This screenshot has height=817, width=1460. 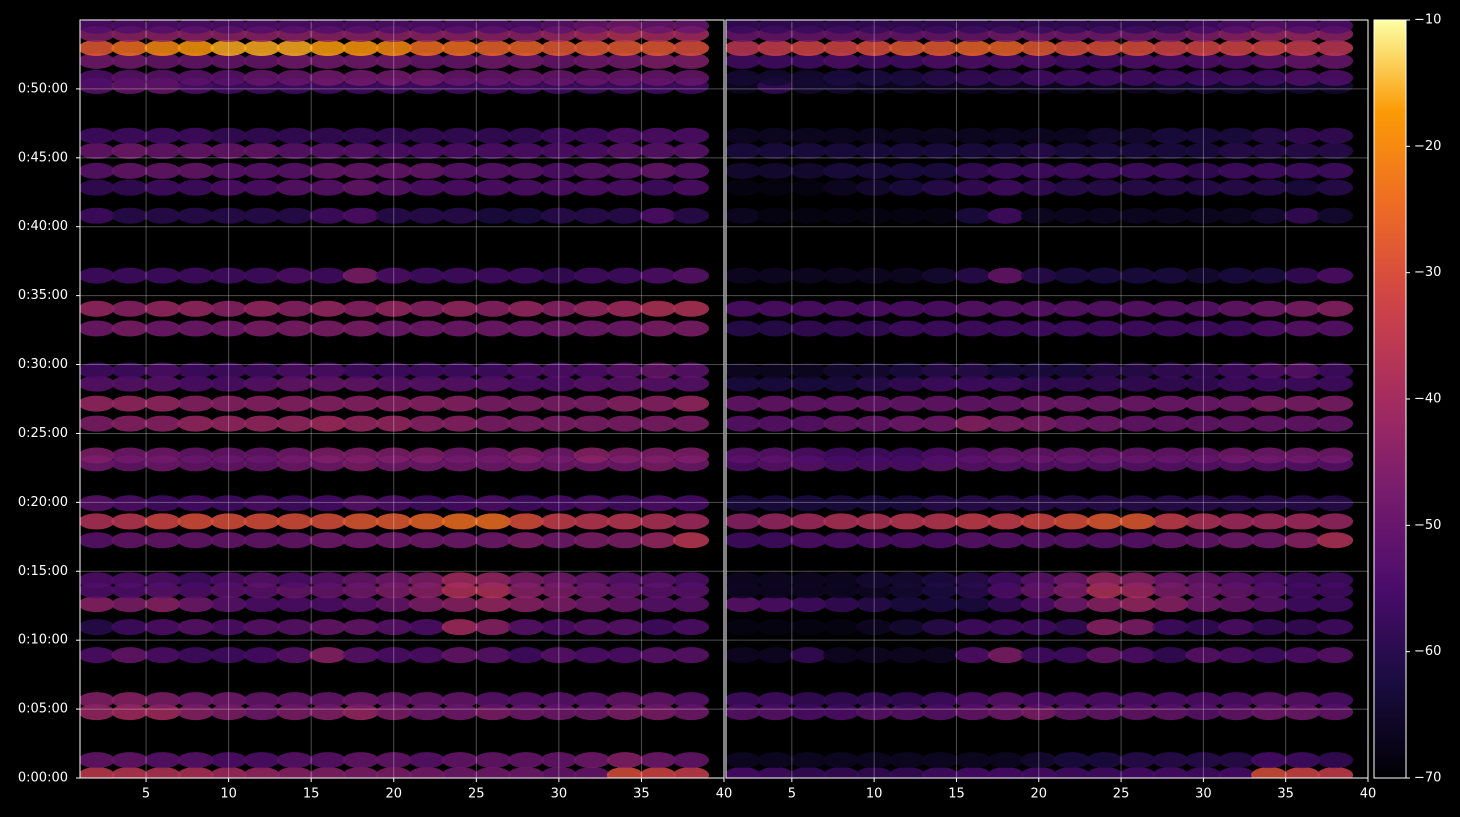 What do you see at coordinates (874, 794) in the screenshot?
I see `x-tick-label: 10` at bounding box center [874, 794].